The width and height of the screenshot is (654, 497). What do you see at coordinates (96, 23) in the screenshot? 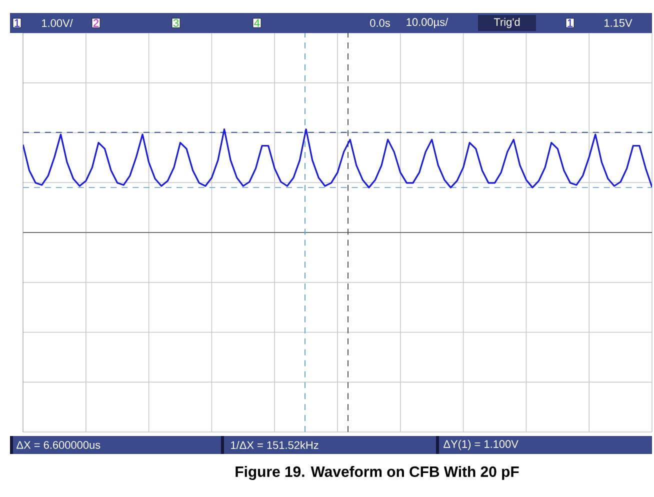
I see `text: 2` at bounding box center [96, 23].